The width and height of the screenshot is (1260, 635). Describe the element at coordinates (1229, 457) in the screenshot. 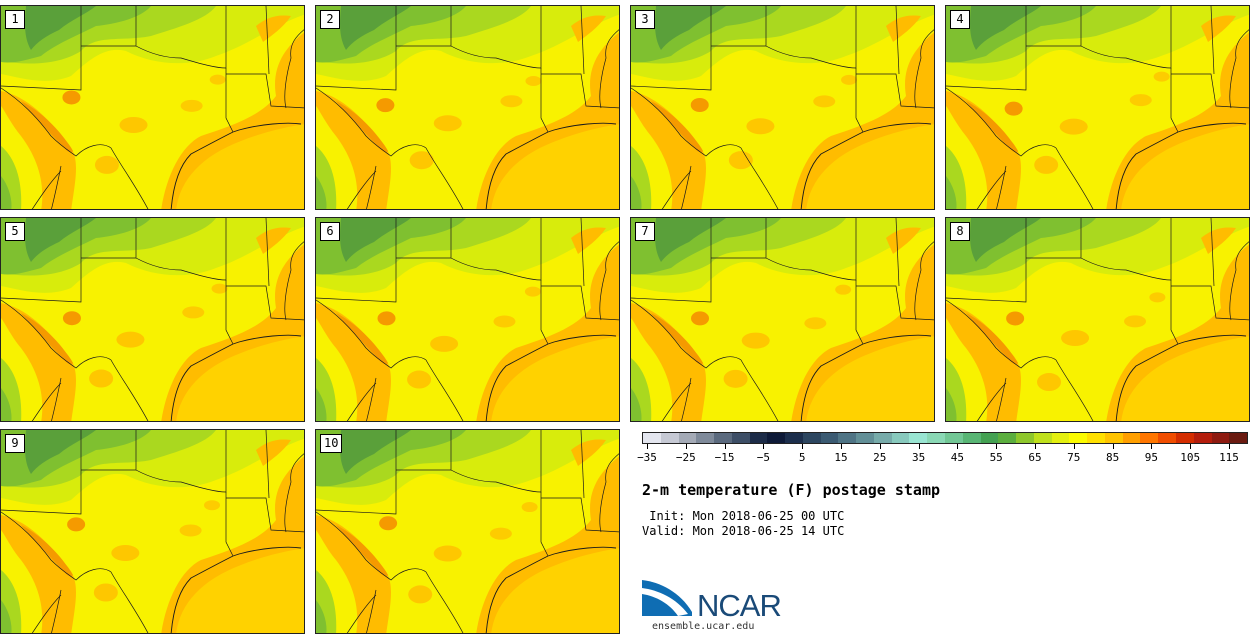

I see `colorbar-tick-label: 115` at that location.